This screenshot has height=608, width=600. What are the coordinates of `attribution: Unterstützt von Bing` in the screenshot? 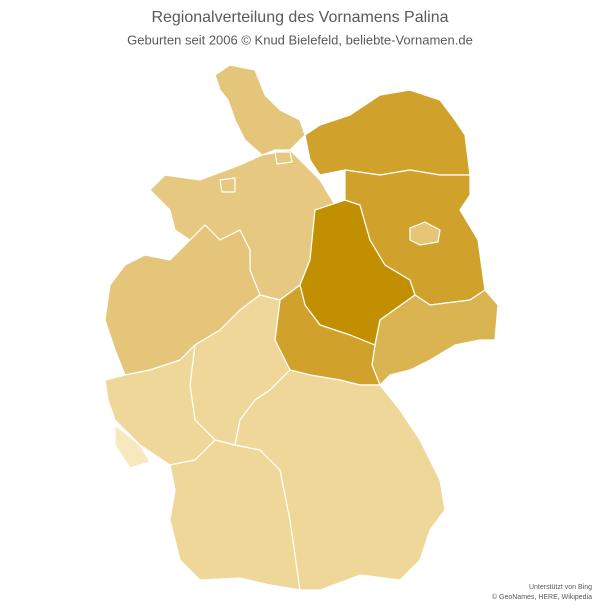 It's located at (560, 587).